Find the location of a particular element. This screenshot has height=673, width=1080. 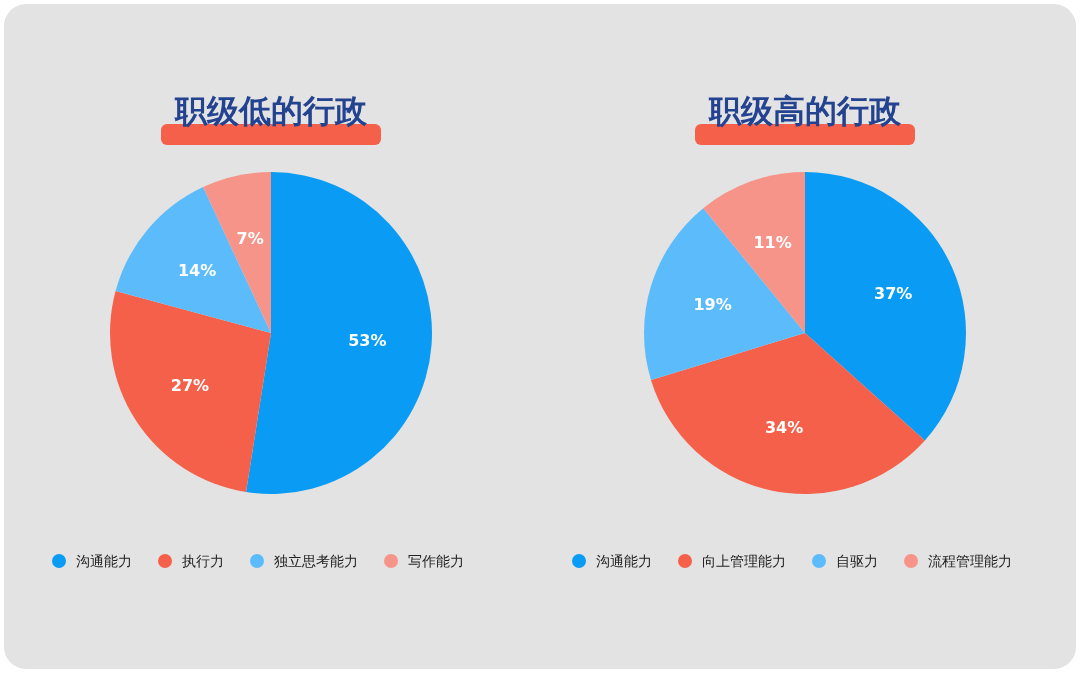

data-label: 19% is located at coordinates (712, 305).